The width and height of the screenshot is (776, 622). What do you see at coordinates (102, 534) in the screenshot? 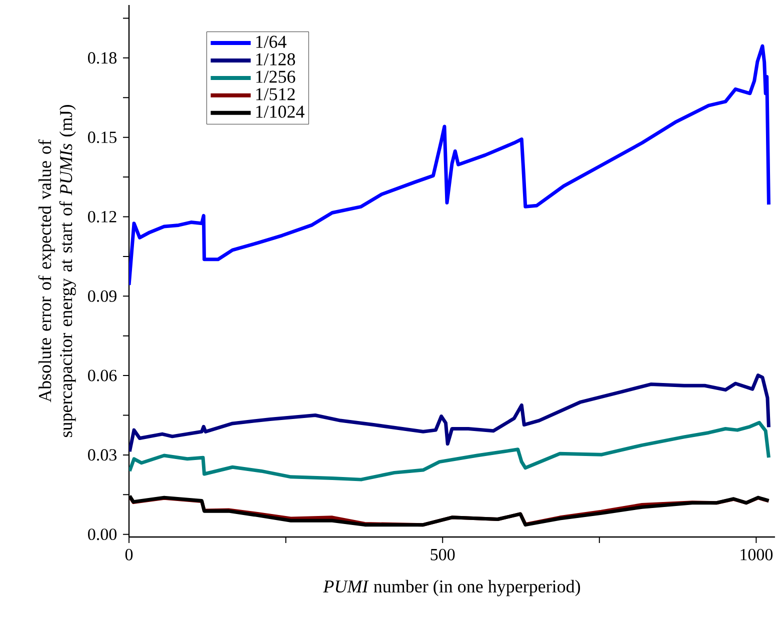
I see `y-tick-label: 0.00` at bounding box center [102, 534].